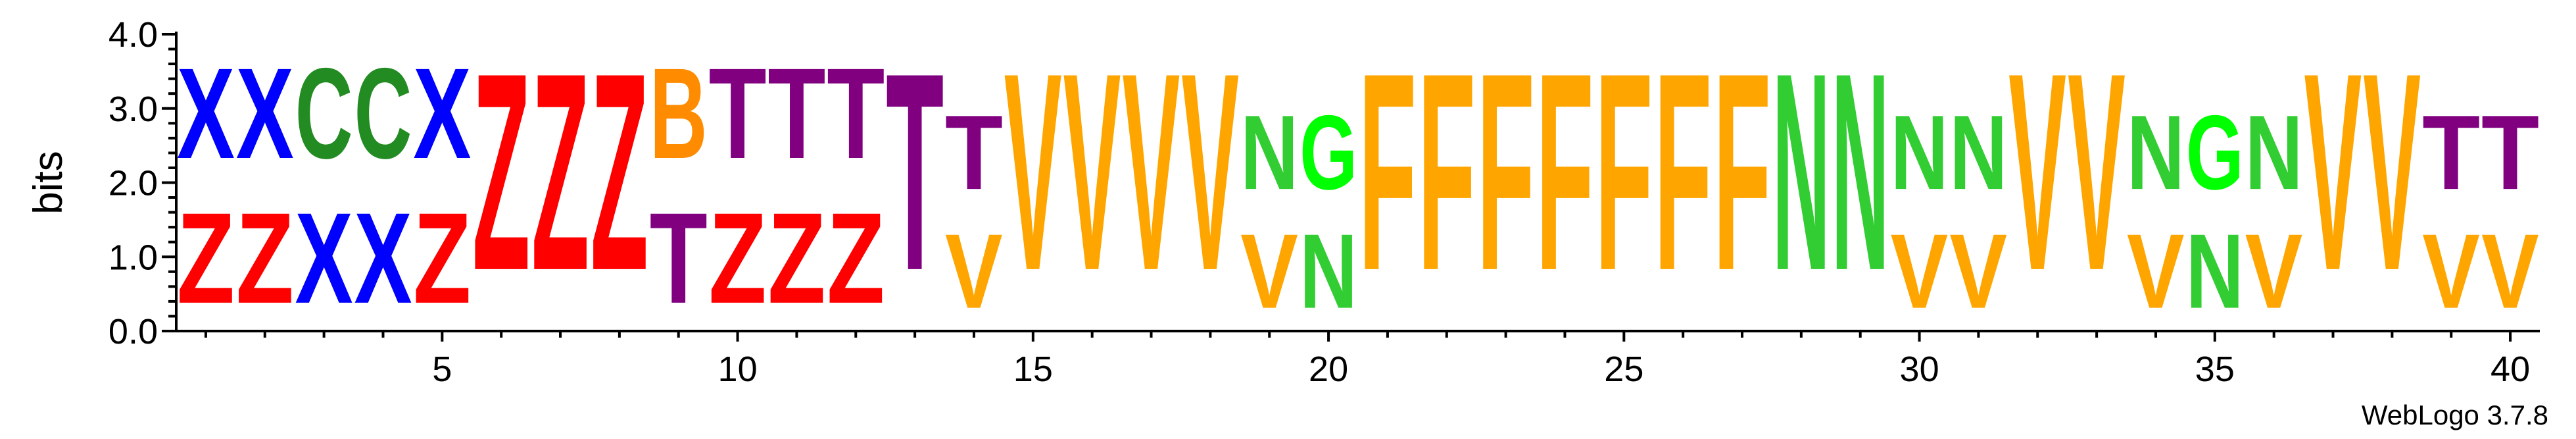  I want to click on logo-letter-b: B, so click(679, 113).